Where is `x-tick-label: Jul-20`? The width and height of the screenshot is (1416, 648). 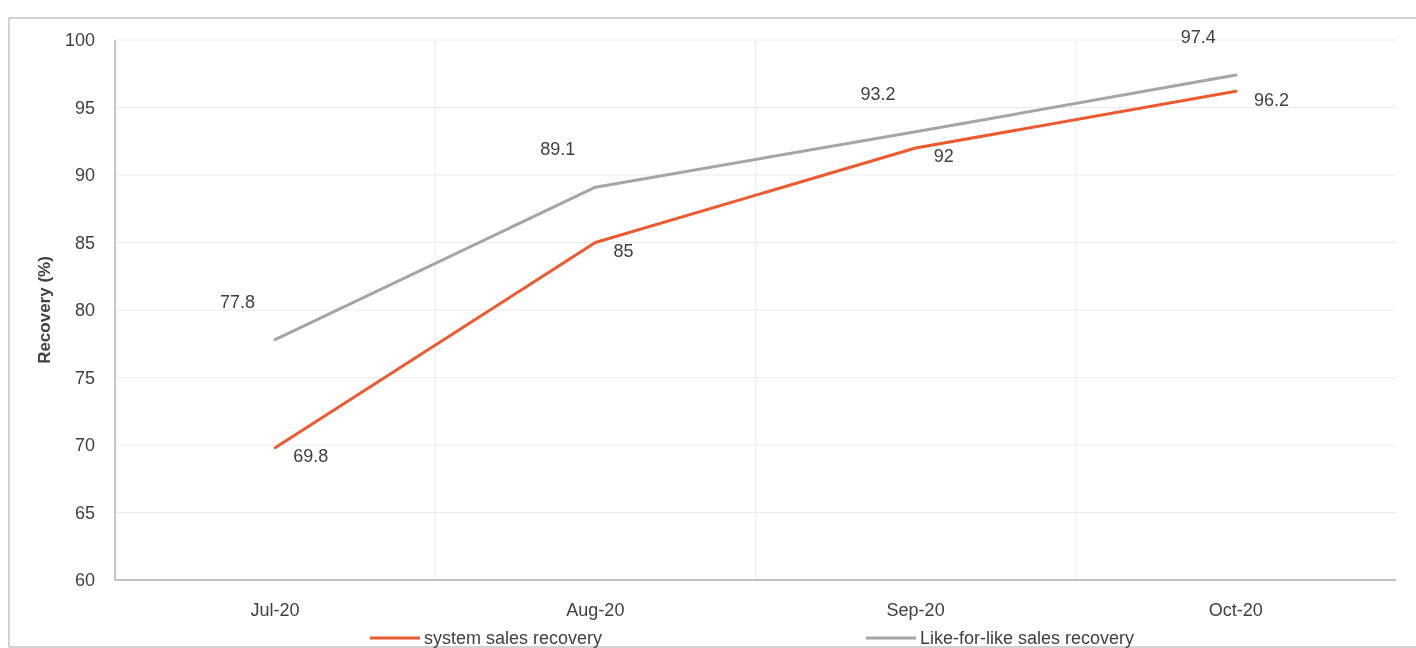
x-tick-label: Jul-20 is located at coordinates (275, 610).